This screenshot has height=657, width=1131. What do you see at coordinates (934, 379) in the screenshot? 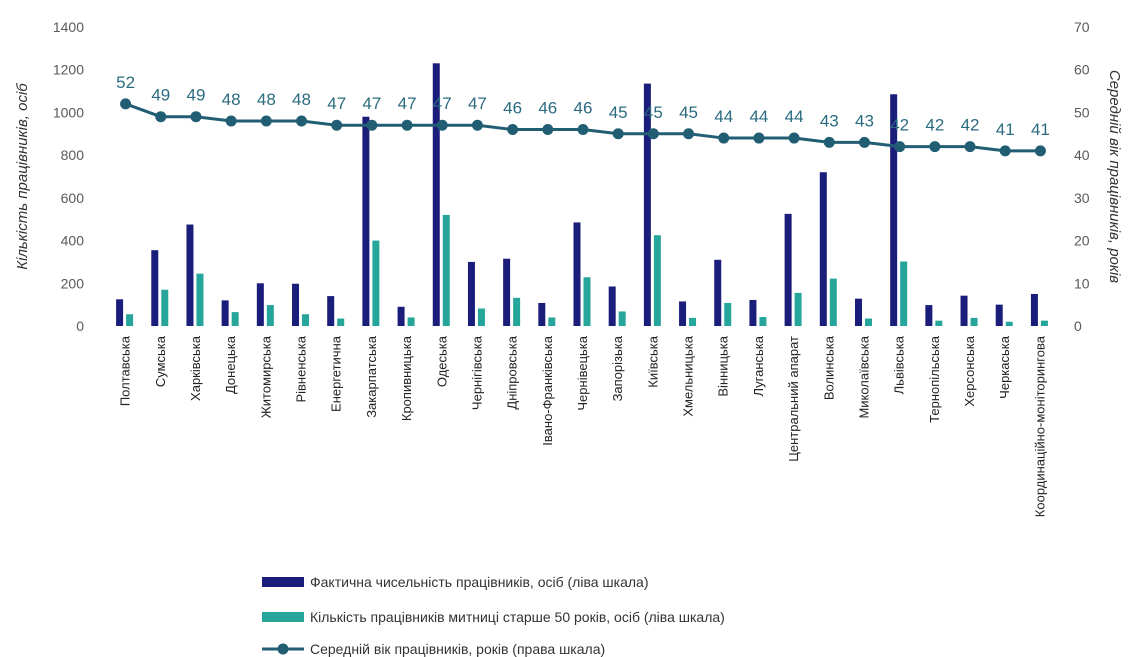
I see `category-label: Тернопільська` at bounding box center [934, 379].